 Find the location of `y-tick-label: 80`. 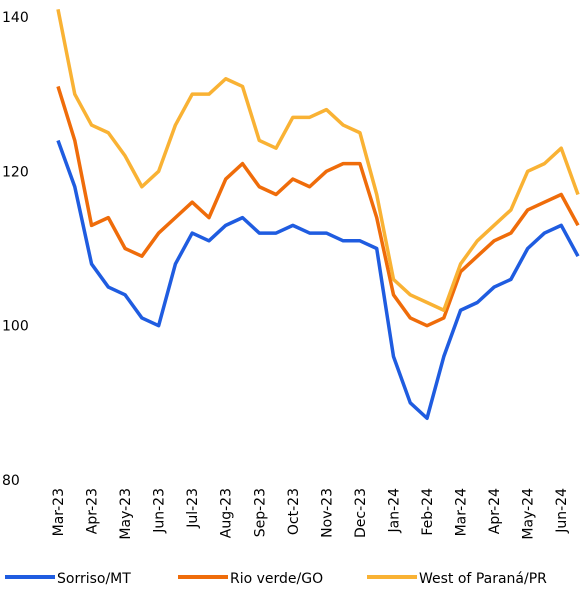

y-tick-label: 80 is located at coordinates (11, 481).